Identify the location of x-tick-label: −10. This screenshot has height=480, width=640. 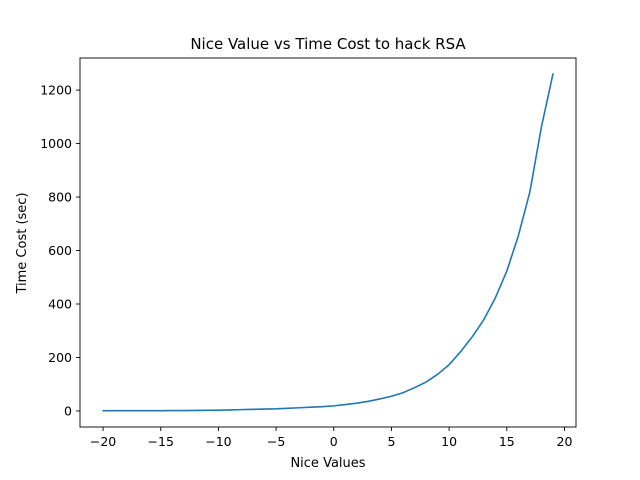
(218, 441).